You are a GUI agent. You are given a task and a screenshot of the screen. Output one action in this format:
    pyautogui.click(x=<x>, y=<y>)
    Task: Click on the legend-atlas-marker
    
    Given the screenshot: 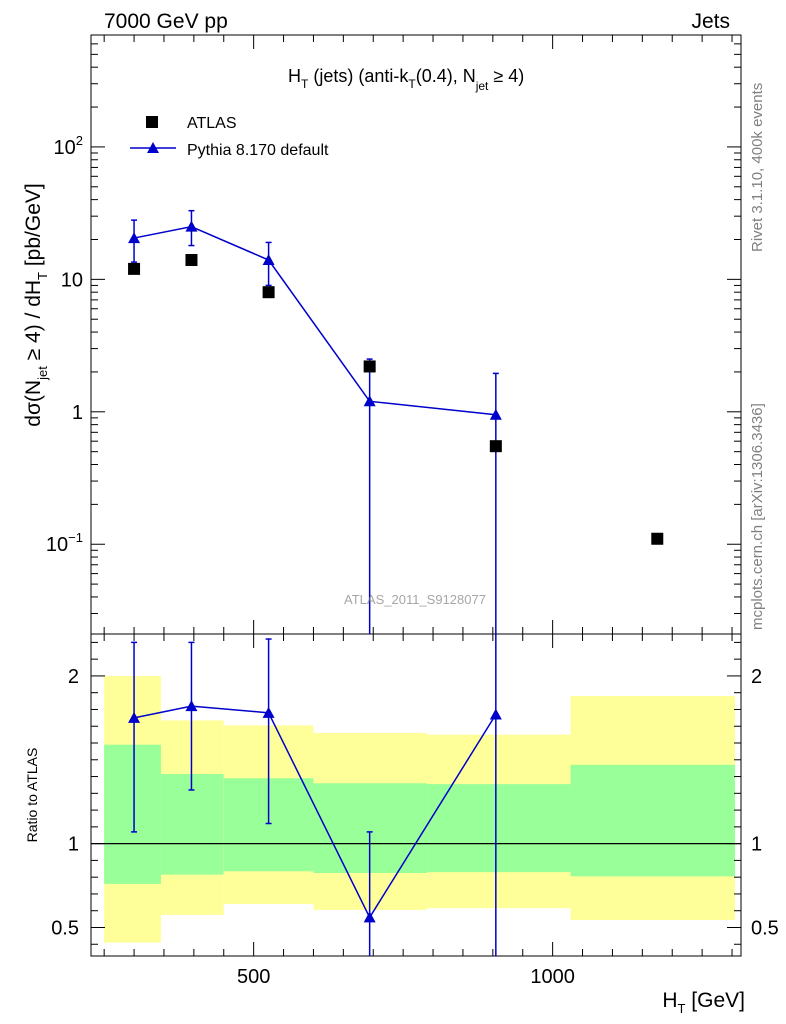 What is the action you would take?
    pyautogui.click(x=152, y=122)
    